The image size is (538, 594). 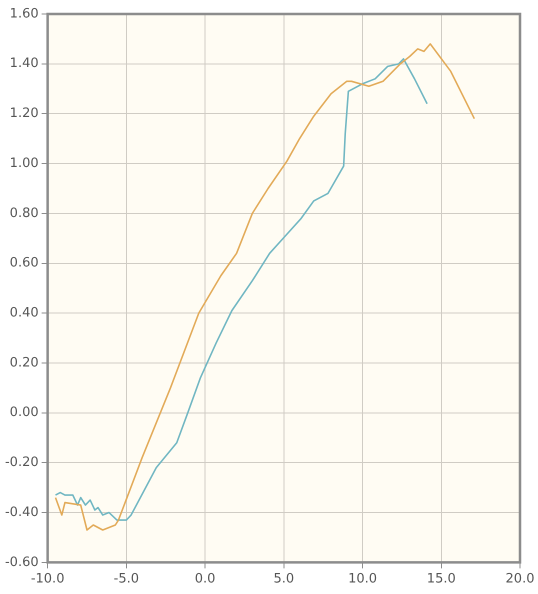 I want to click on y-tick-label: -0.40, so click(x=21, y=512).